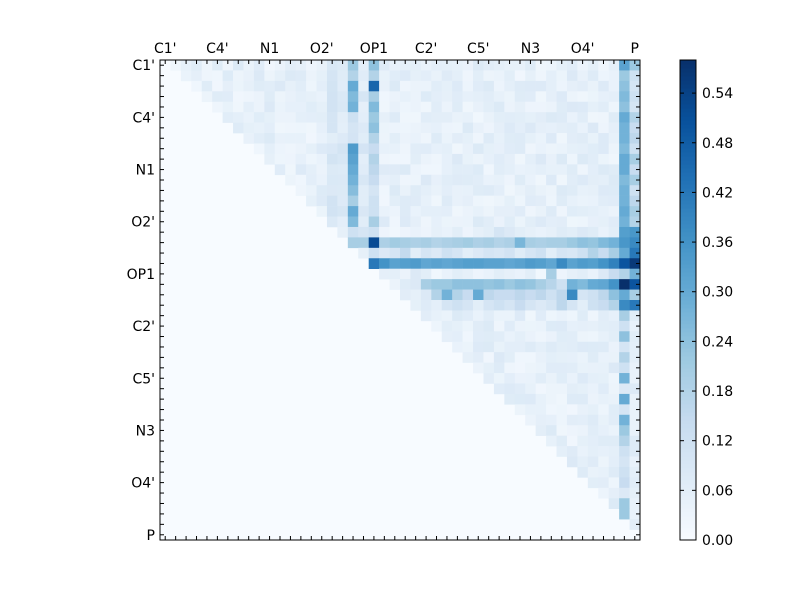 The height and width of the screenshot is (600, 800). What do you see at coordinates (322, 49) in the screenshot?
I see `x-tick-label: O2'` at bounding box center [322, 49].